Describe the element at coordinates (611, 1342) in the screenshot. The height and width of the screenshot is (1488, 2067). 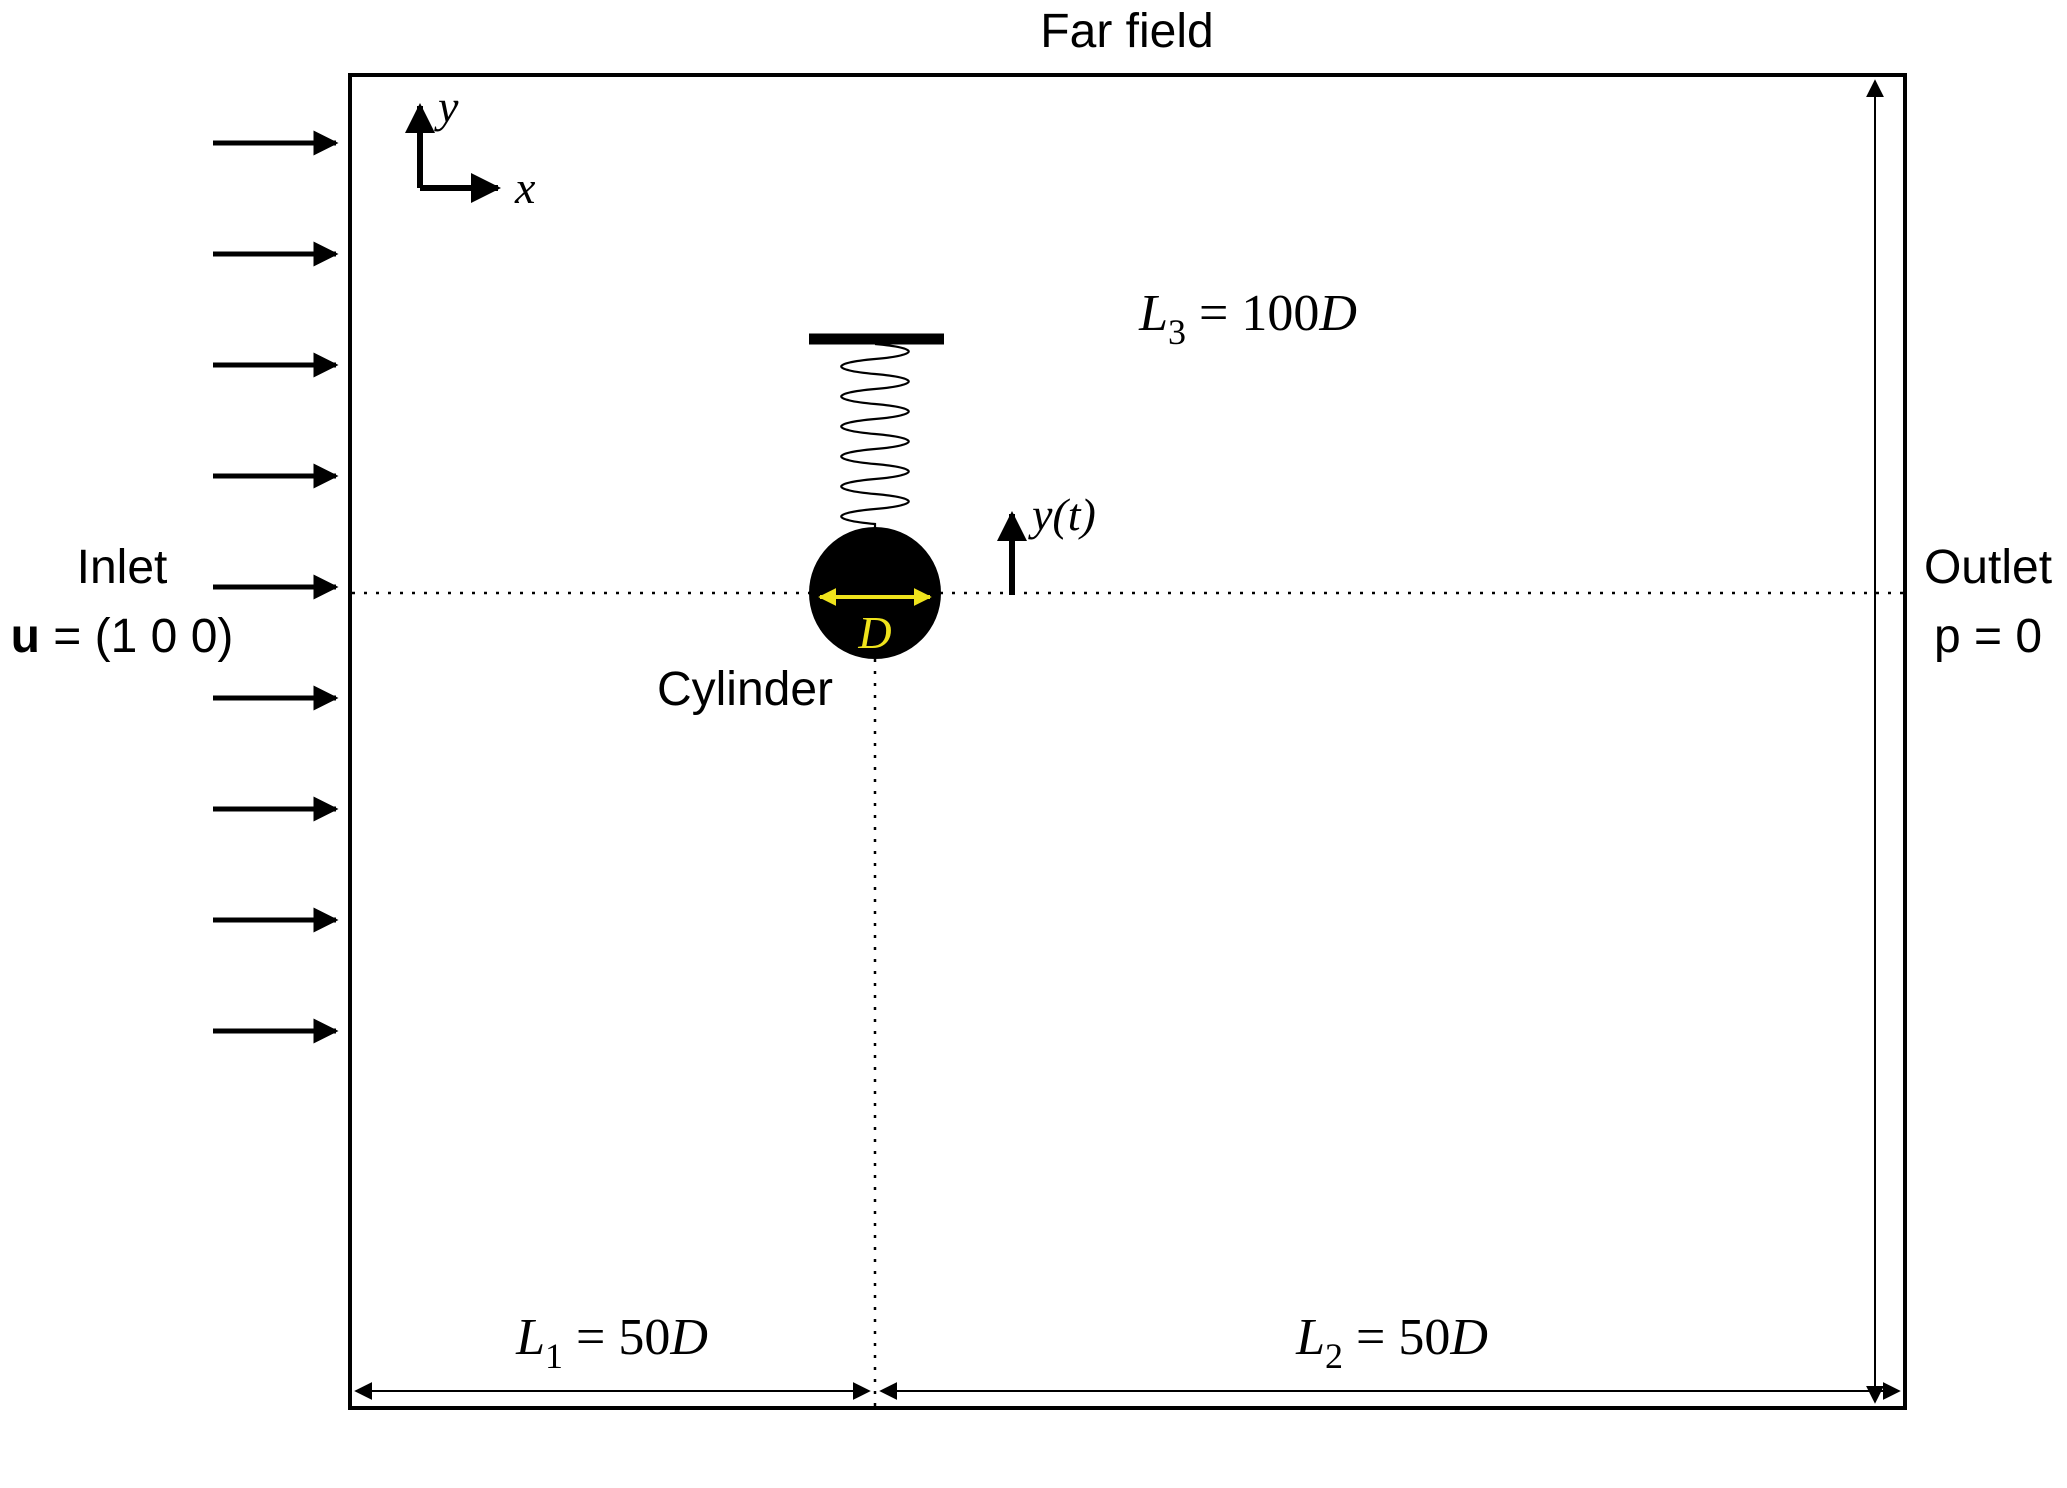
I see `dim-l1-label: L1 = 50D` at that location.